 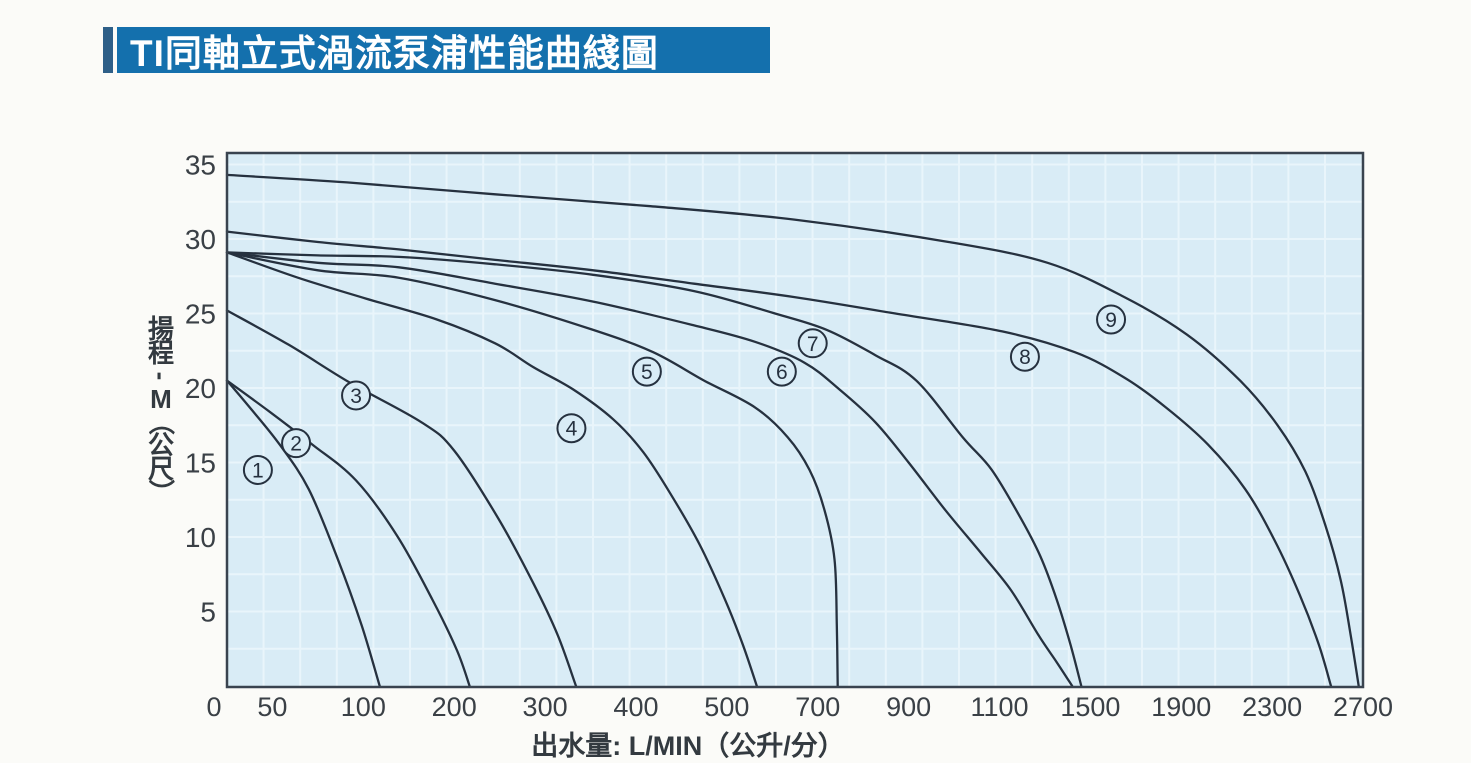 I want to click on y-tick-label-30: 30, so click(x=200, y=239).